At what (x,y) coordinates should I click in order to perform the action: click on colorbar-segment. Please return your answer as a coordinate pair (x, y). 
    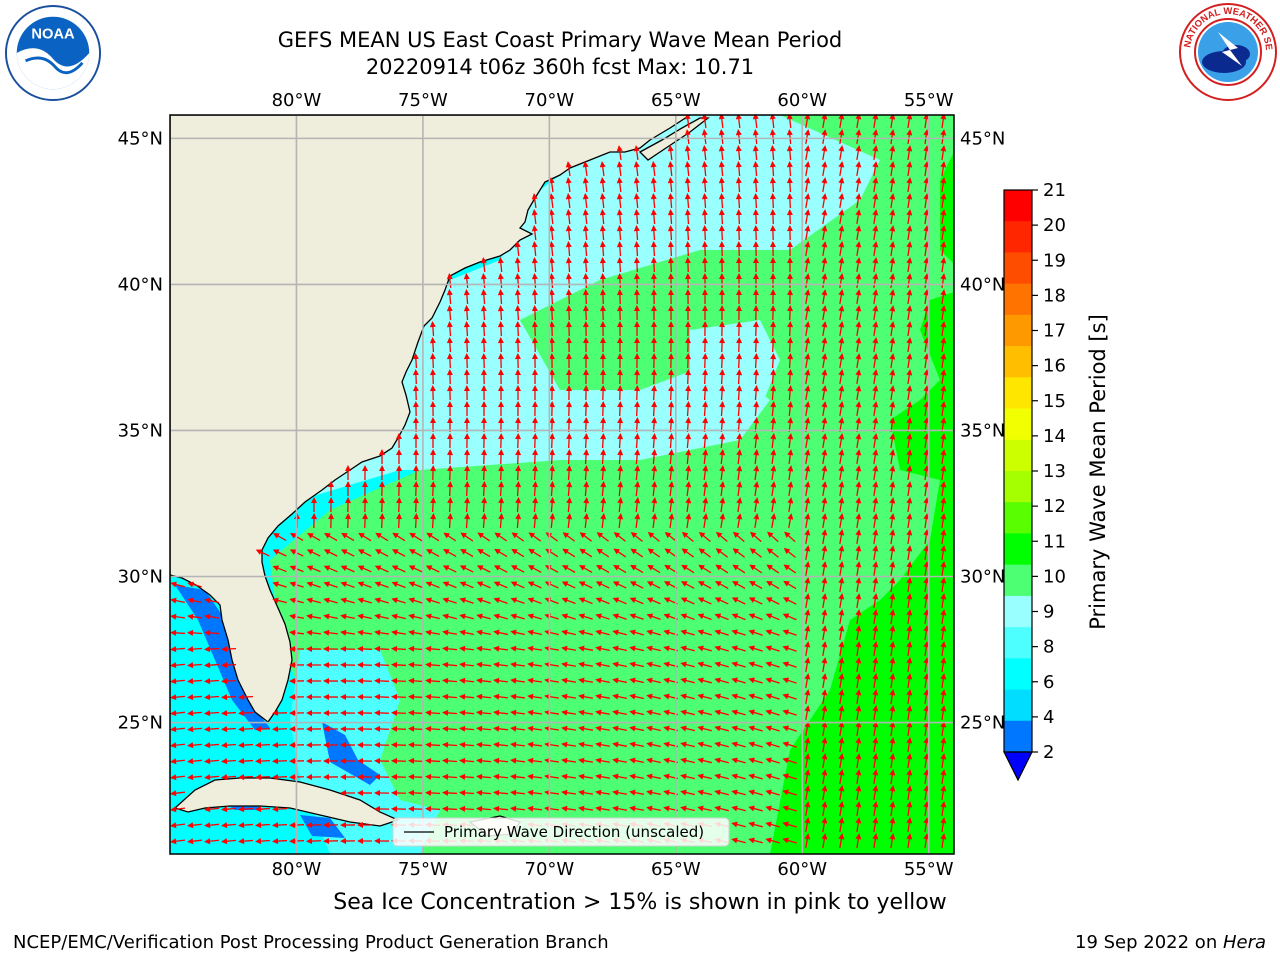
    Looking at the image, I should click on (1018, 206).